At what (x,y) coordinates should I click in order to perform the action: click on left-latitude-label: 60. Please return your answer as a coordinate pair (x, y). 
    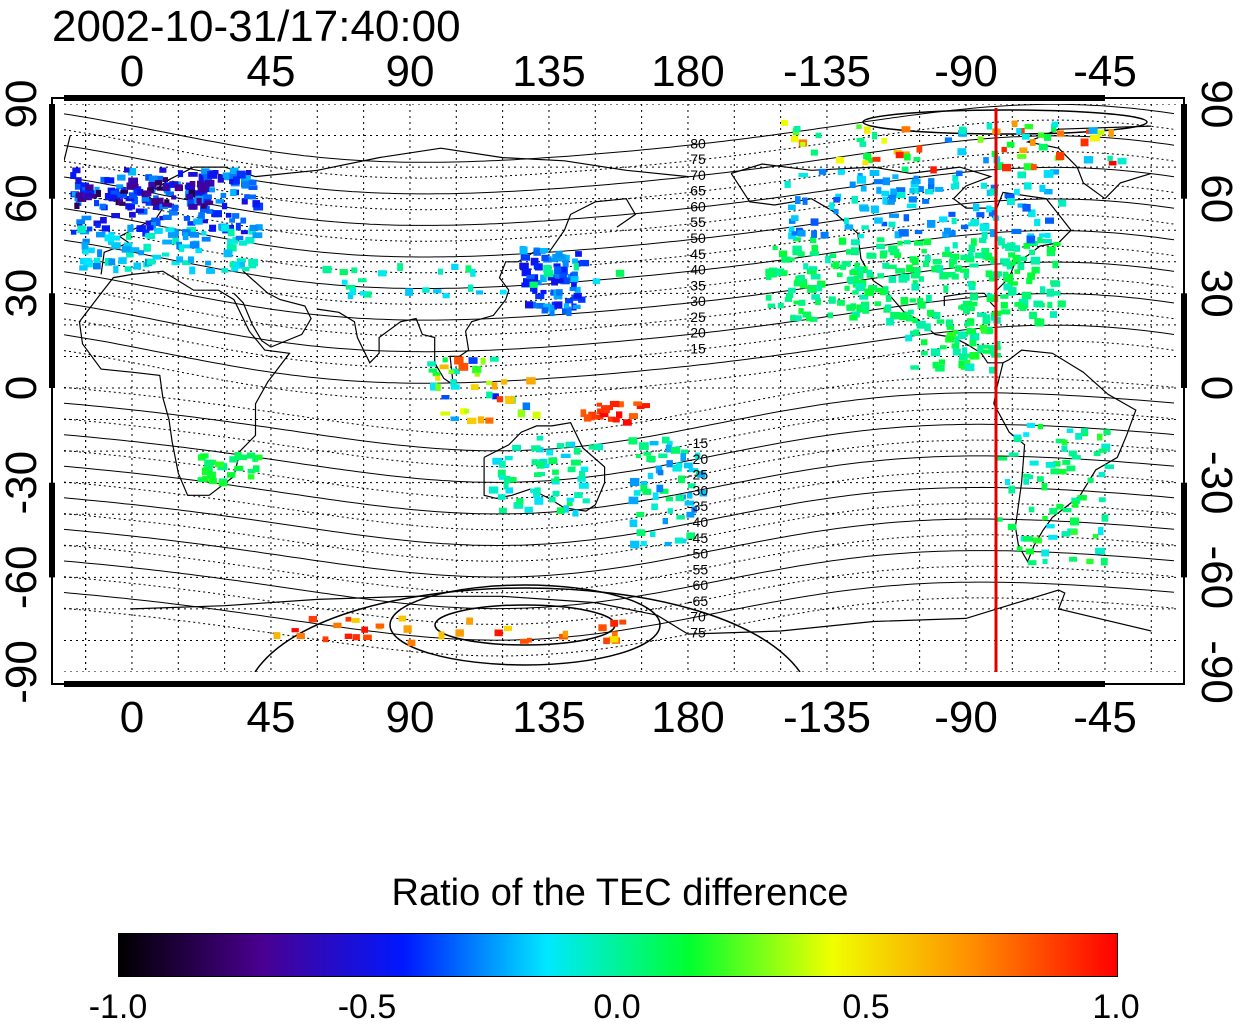
    Looking at the image, I should click on (23, 198).